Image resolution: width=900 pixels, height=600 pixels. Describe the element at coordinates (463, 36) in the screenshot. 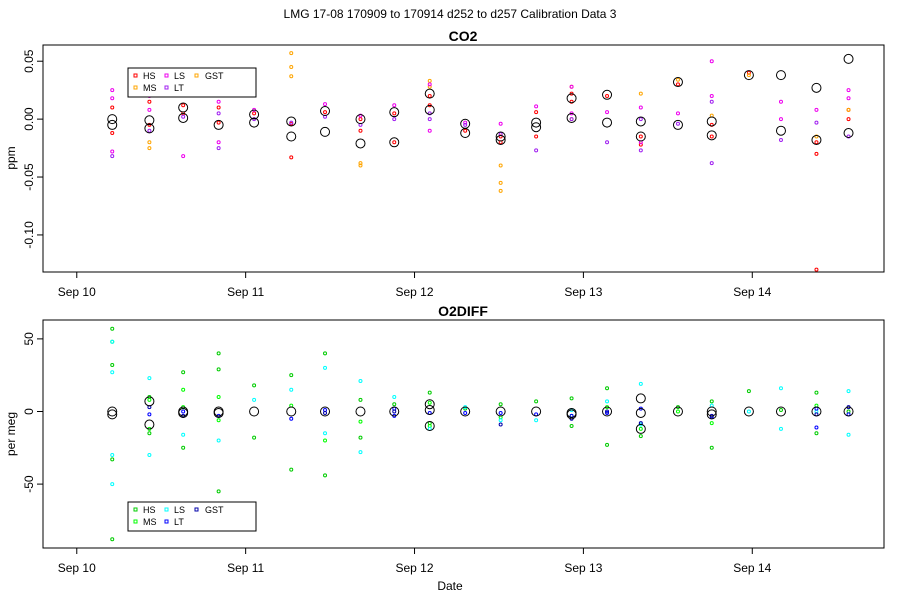

I see `co2-title: CO2` at that location.